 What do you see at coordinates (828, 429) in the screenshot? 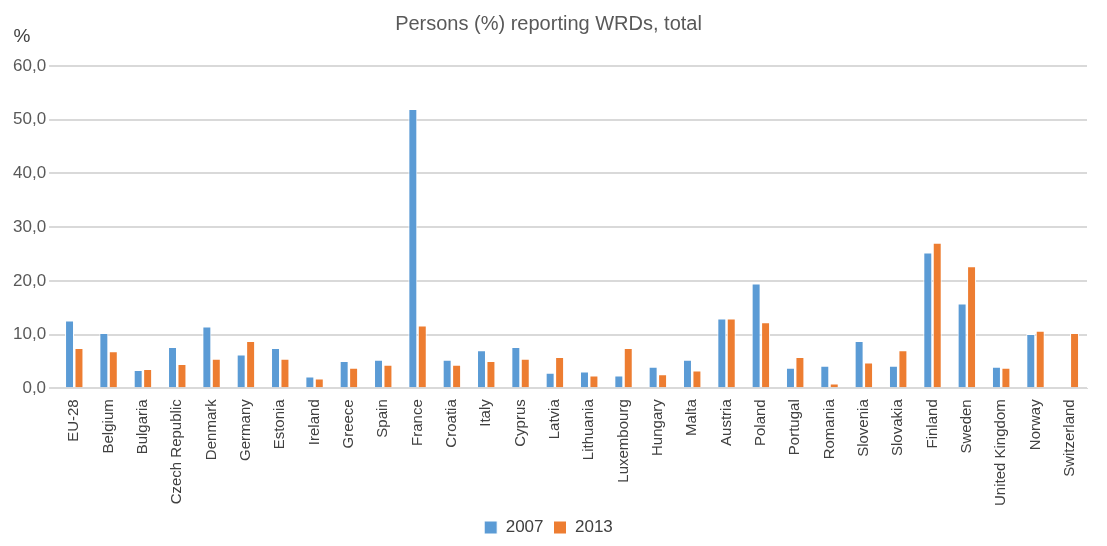
I see `x-tick-label: Romania` at bounding box center [828, 429].